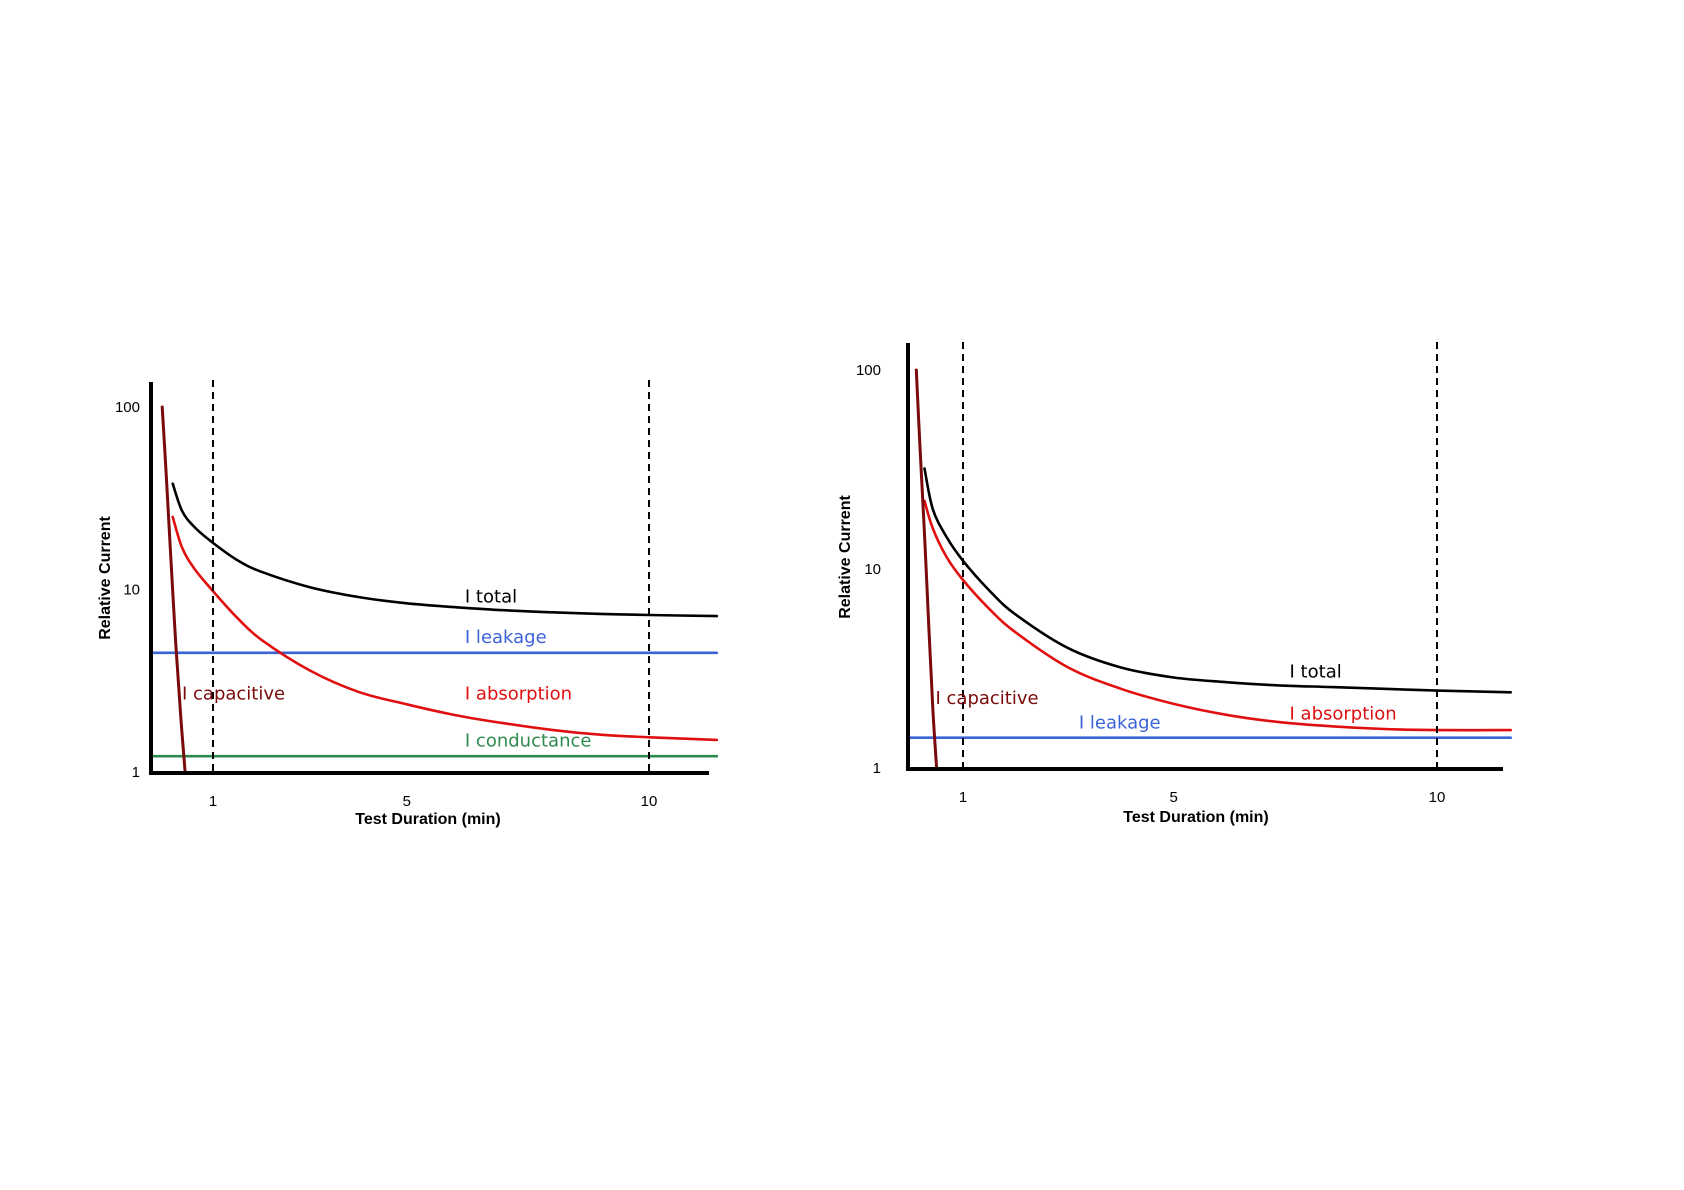 The width and height of the screenshot is (1684, 1190). What do you see at coordinates (528, 740) in the screenshot?
I see `series-label-conductance: I conductance` at bounding box center [528, 740].